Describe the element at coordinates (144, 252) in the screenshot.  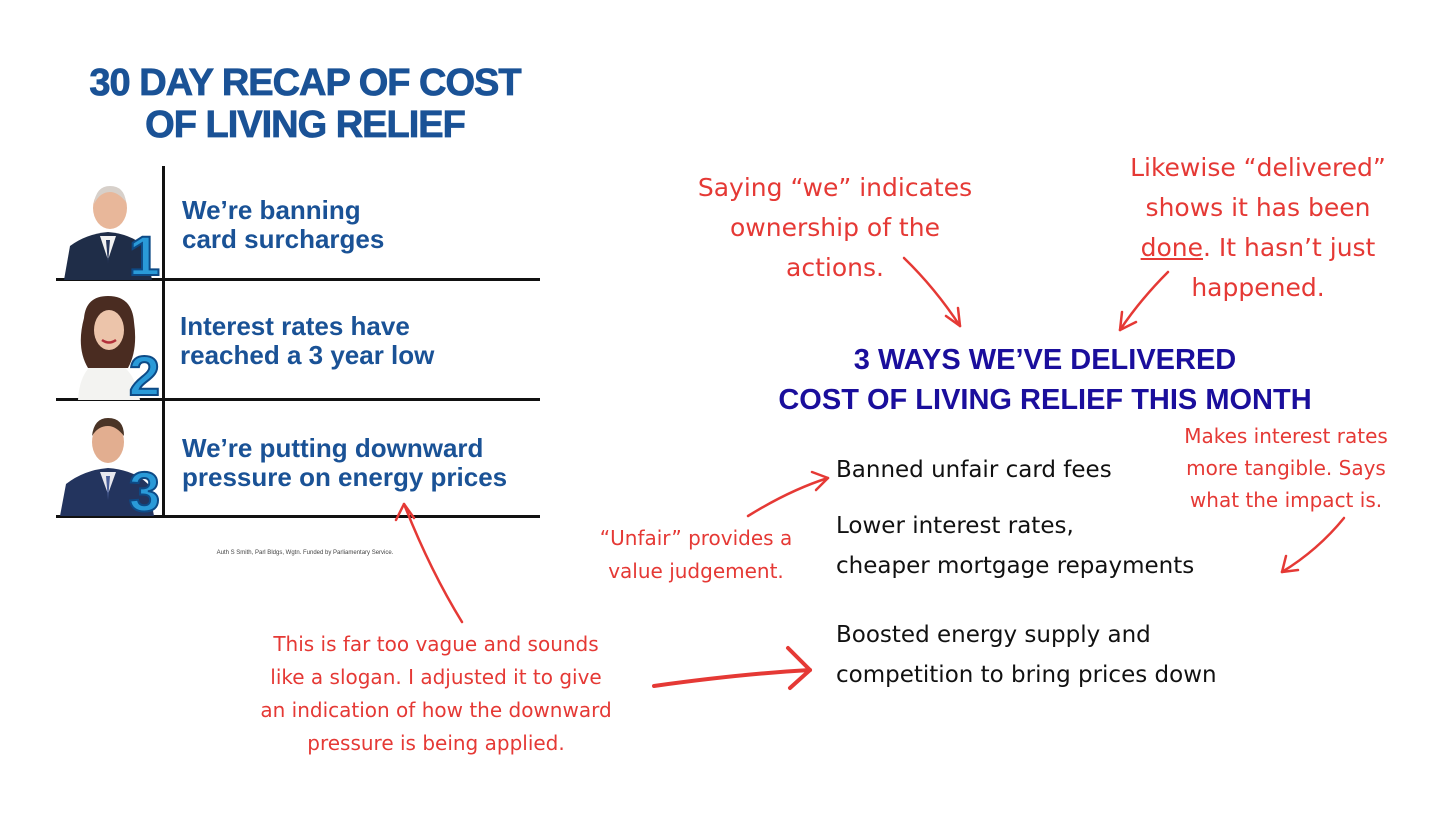
I see `row-number-1: 1` at that location.